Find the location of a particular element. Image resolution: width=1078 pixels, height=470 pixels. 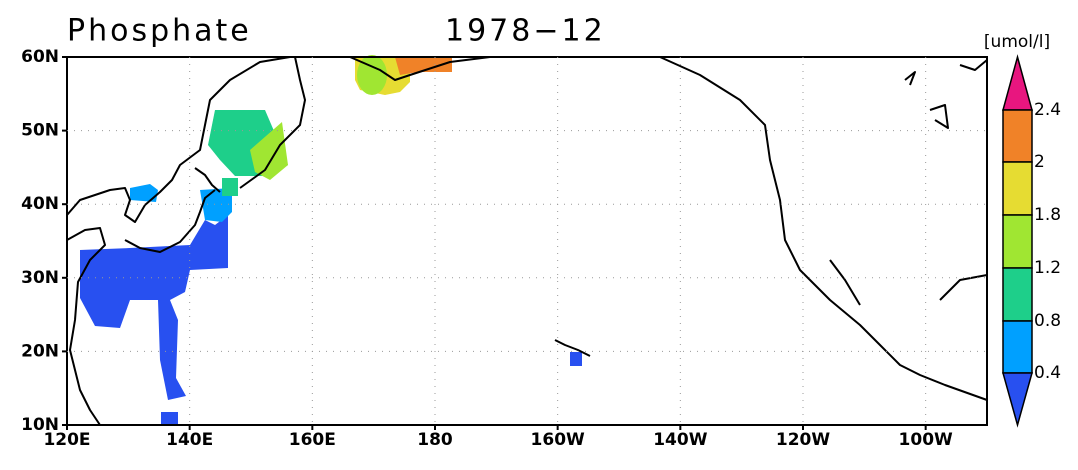

lat-label: 40N is located at coordinates (40, 204).